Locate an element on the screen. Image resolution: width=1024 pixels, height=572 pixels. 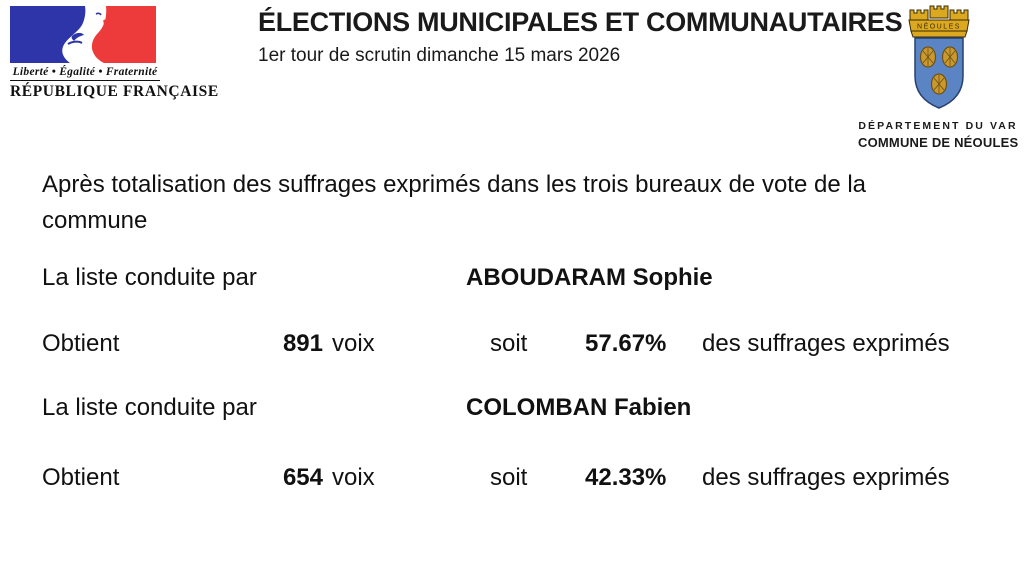
result-1-list-label: La liste conduite par is located at coordinates (149, 277).